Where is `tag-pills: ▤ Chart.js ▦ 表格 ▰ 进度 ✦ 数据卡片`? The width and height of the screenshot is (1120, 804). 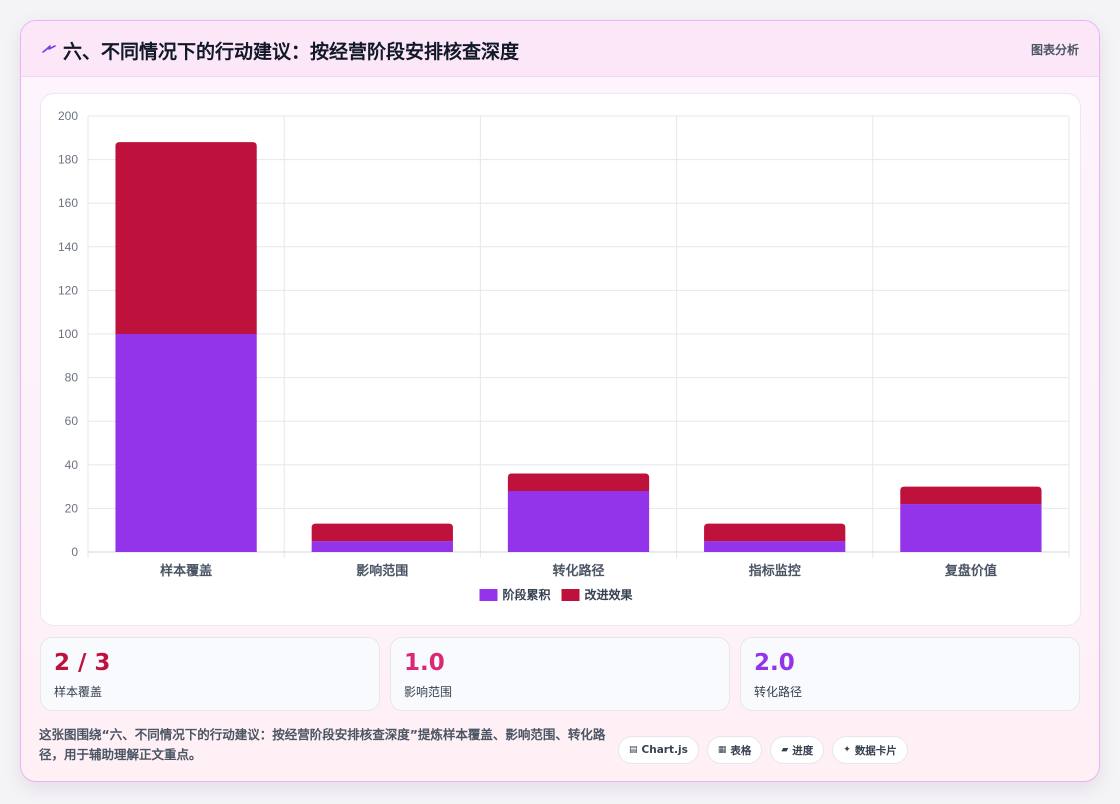
tag-pills: ▤ Chart.js ▦ 表格 ▰ 进度 ✦ 数据卡片 is located at coordinates (763, 751).